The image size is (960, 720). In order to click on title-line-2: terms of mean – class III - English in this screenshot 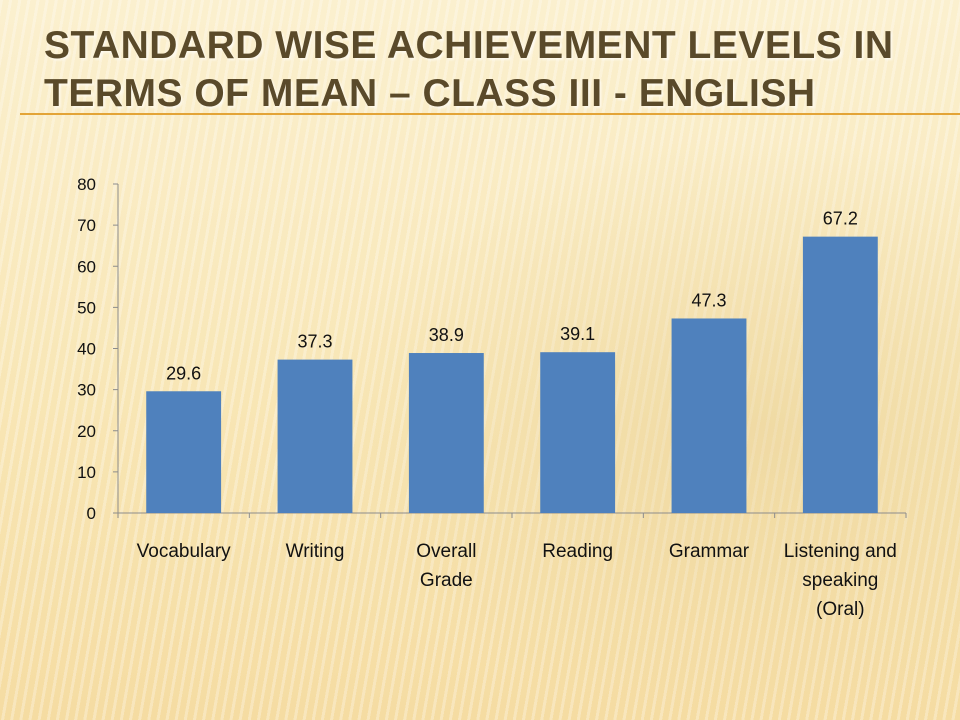, I will do `click(430, 93)`.